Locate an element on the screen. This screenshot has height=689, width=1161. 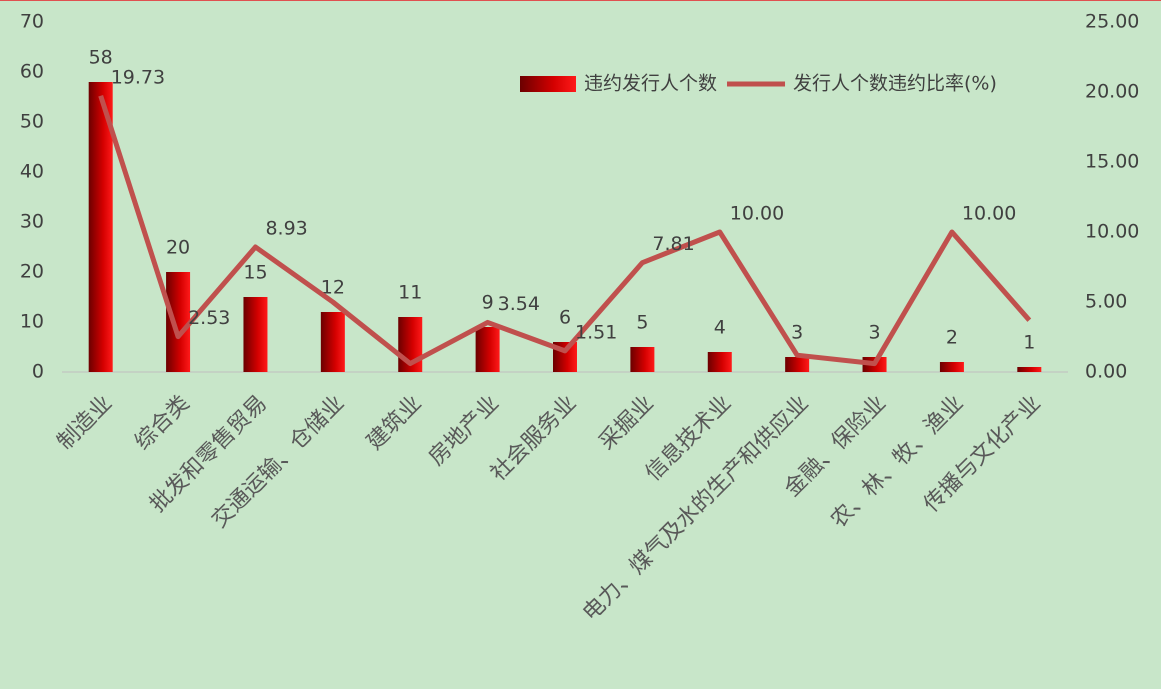
y2-tick-label: 15.00 is located at coordinates (1112, 162).